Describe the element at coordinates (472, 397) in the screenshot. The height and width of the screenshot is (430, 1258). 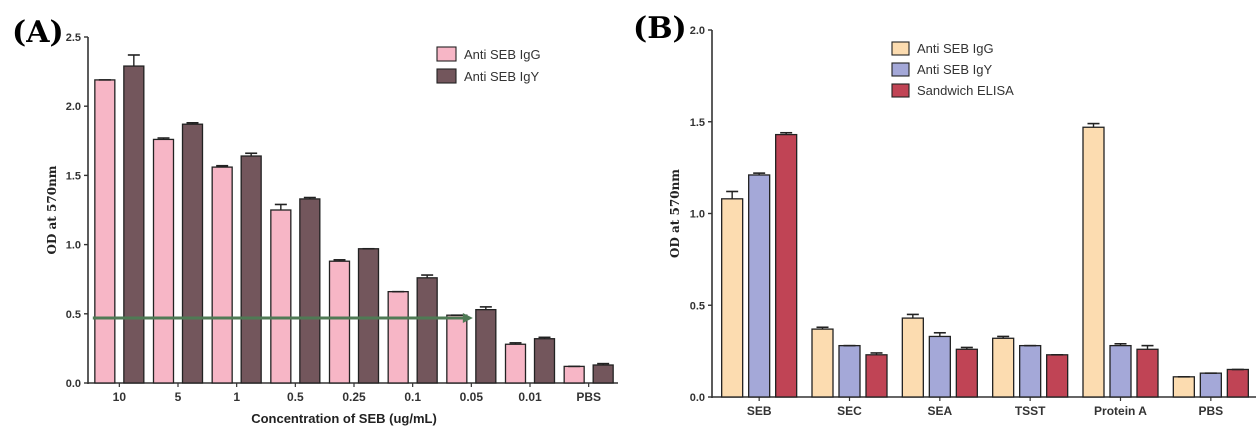
I see `x-tick-label: 0.05` at that location.